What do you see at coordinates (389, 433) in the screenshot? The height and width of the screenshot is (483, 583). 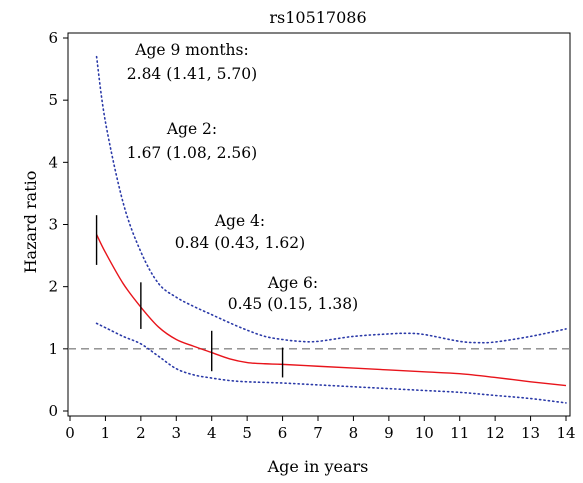 I see `x-tick-label: 9` at bounding box center [389, 433].